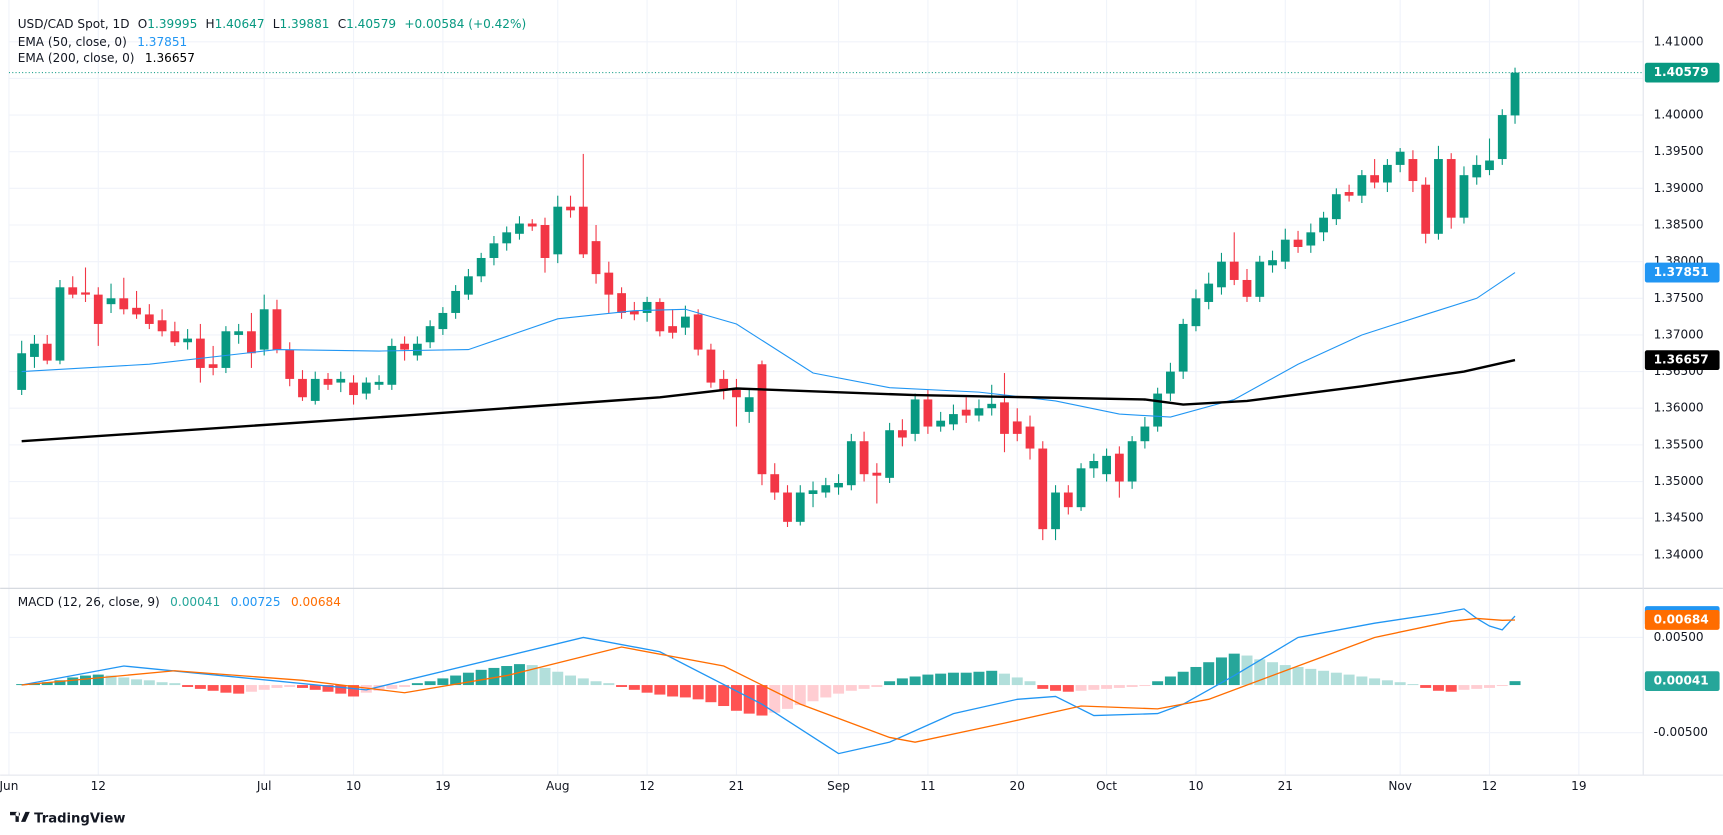 The image size is (1723, 835). I want to click on x-tick-label: 12, so click(646, 786).